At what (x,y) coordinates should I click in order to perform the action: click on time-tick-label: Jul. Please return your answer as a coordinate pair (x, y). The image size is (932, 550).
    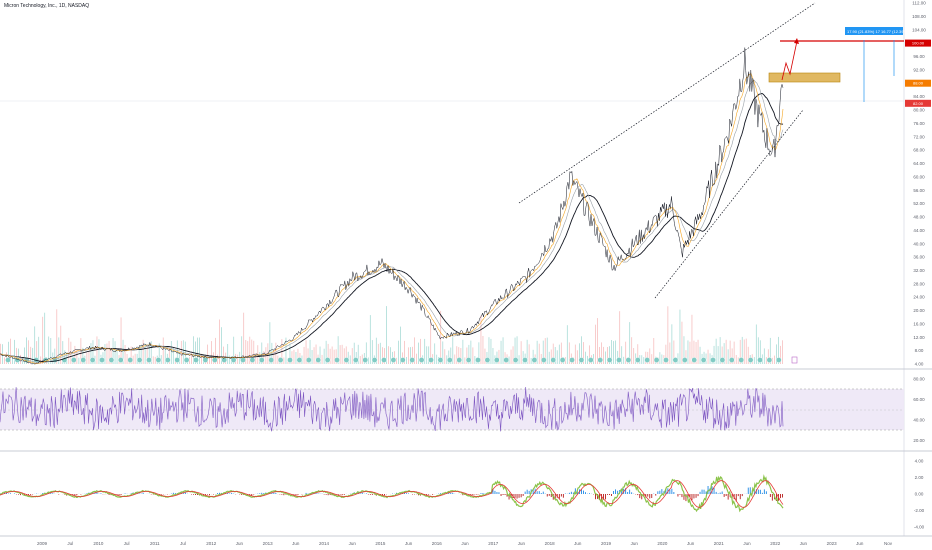
    Looking at the image, I should click on (127, 543).